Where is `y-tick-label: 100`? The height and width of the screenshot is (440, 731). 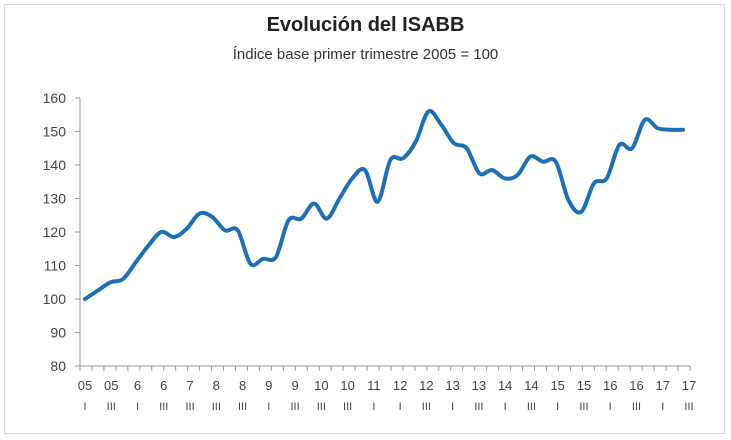 y-tick-label: 100 is located at coordinates (55, 299).